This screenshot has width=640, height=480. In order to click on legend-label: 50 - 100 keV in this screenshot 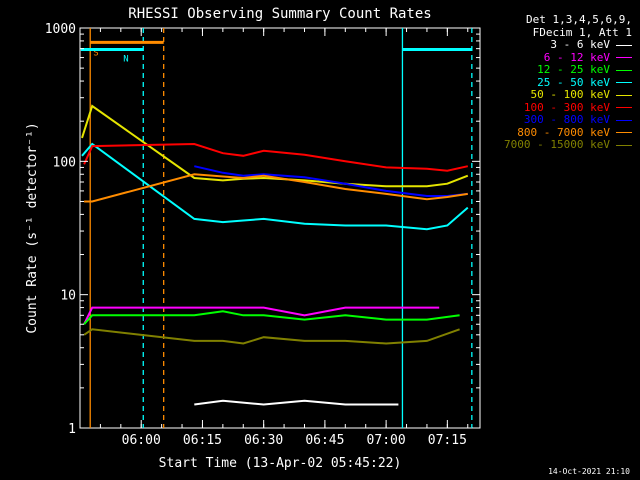, I will do `click(570, 94)`.